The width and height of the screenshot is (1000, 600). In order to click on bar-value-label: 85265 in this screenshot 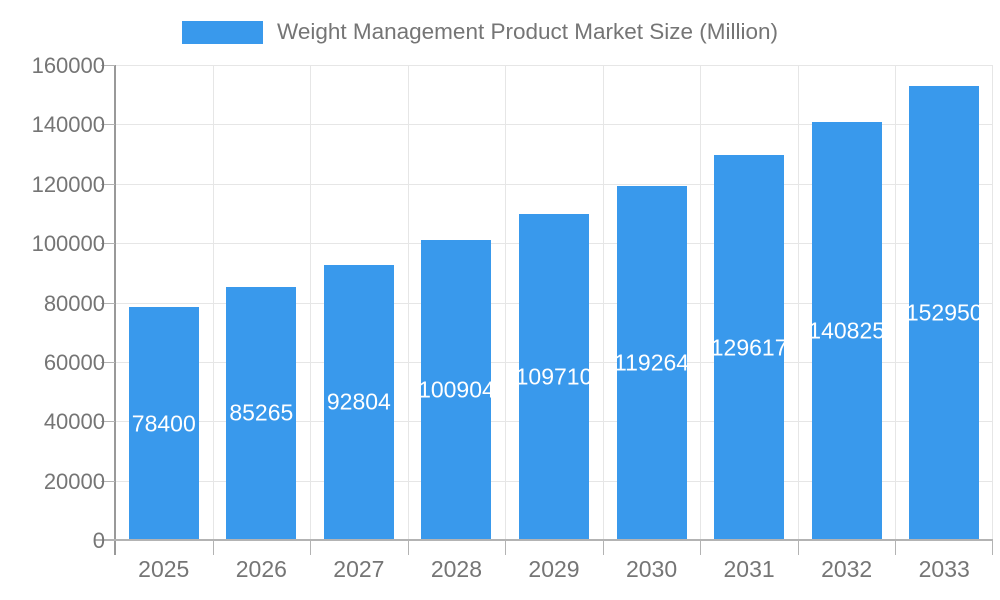, I will do `click(261, 412)`.